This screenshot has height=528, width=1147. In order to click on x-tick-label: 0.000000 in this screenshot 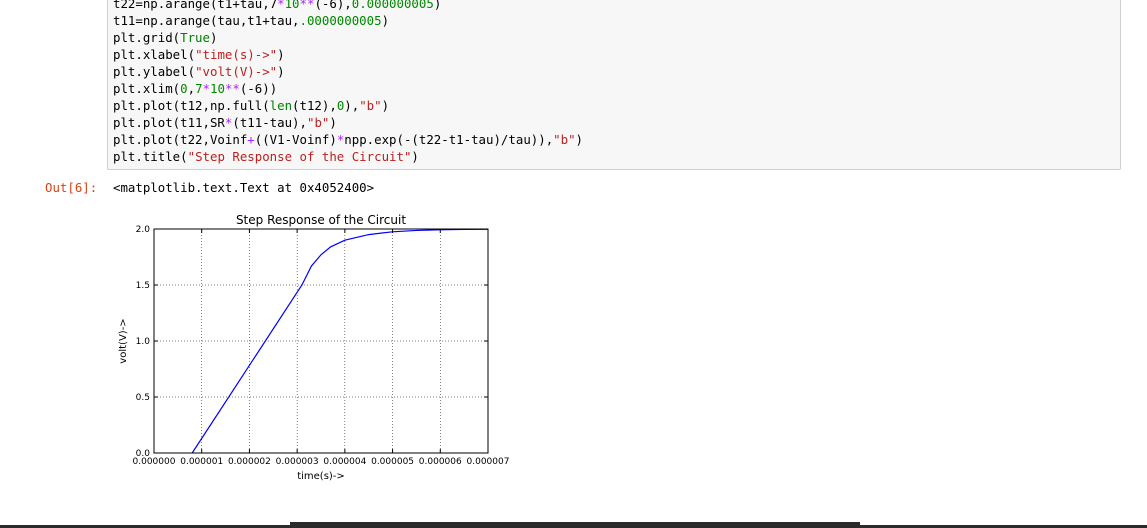, I will do `click(154, 462)`.